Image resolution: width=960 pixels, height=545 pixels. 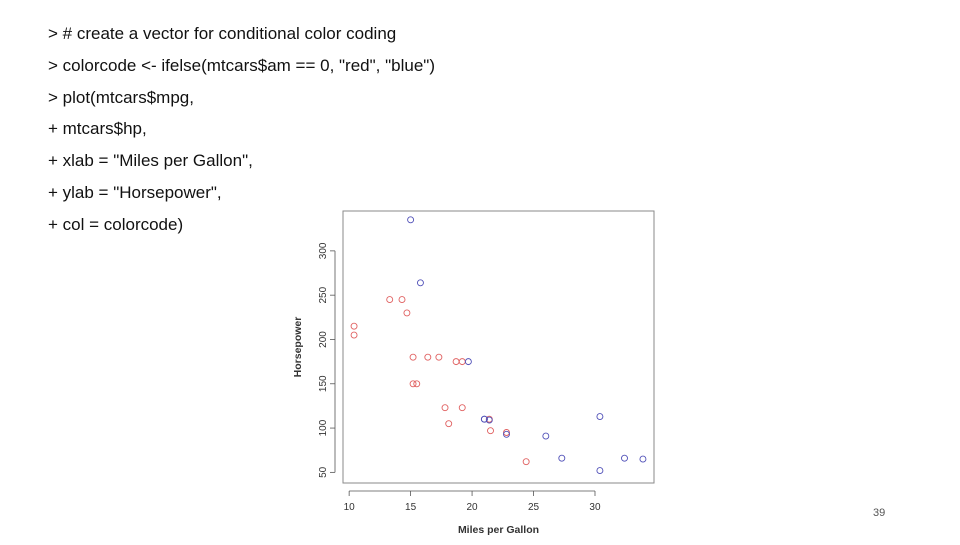 What do you see at coordinates (323, 383) in the screenshot?
I see `y-tick-label: 150` at bounding box center [323, 383].